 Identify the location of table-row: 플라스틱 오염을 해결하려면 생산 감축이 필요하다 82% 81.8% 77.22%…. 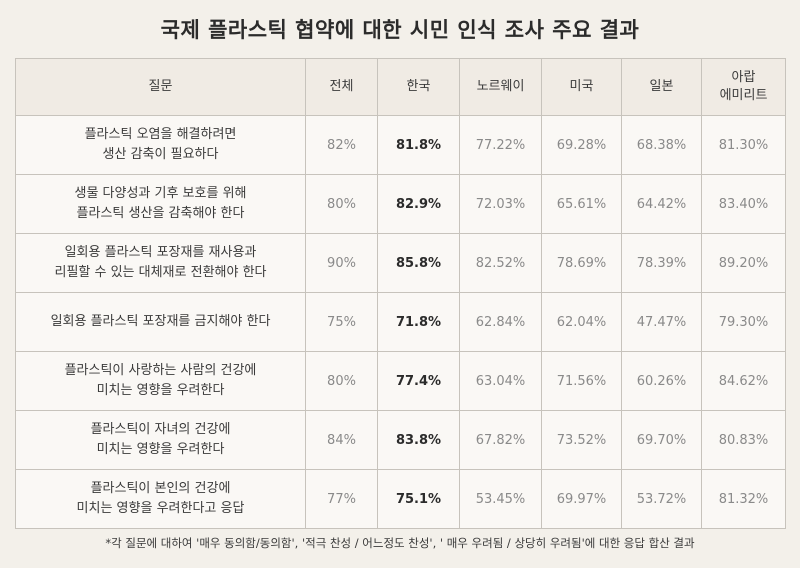
(400, 145).